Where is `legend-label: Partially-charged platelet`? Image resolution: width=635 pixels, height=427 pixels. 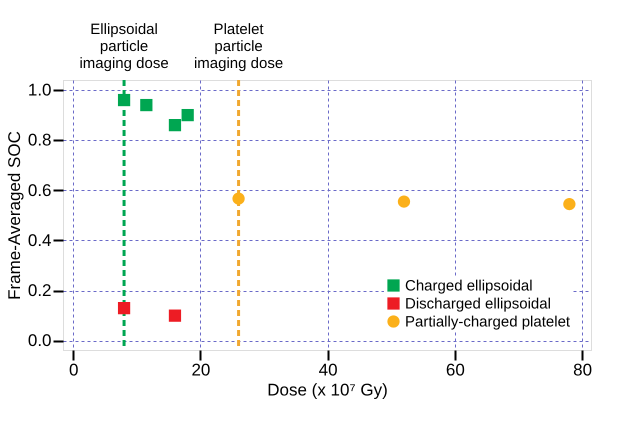 legend-label: Partially-charged platelet is located at coordinates (488, 322).